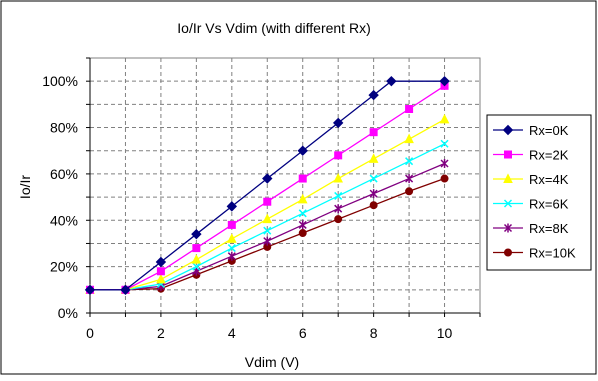 The image size is (598, 381). Describe the element at coordinates (68, 313) in the screenshot. I see `y-tick-label: 0%` at that location.